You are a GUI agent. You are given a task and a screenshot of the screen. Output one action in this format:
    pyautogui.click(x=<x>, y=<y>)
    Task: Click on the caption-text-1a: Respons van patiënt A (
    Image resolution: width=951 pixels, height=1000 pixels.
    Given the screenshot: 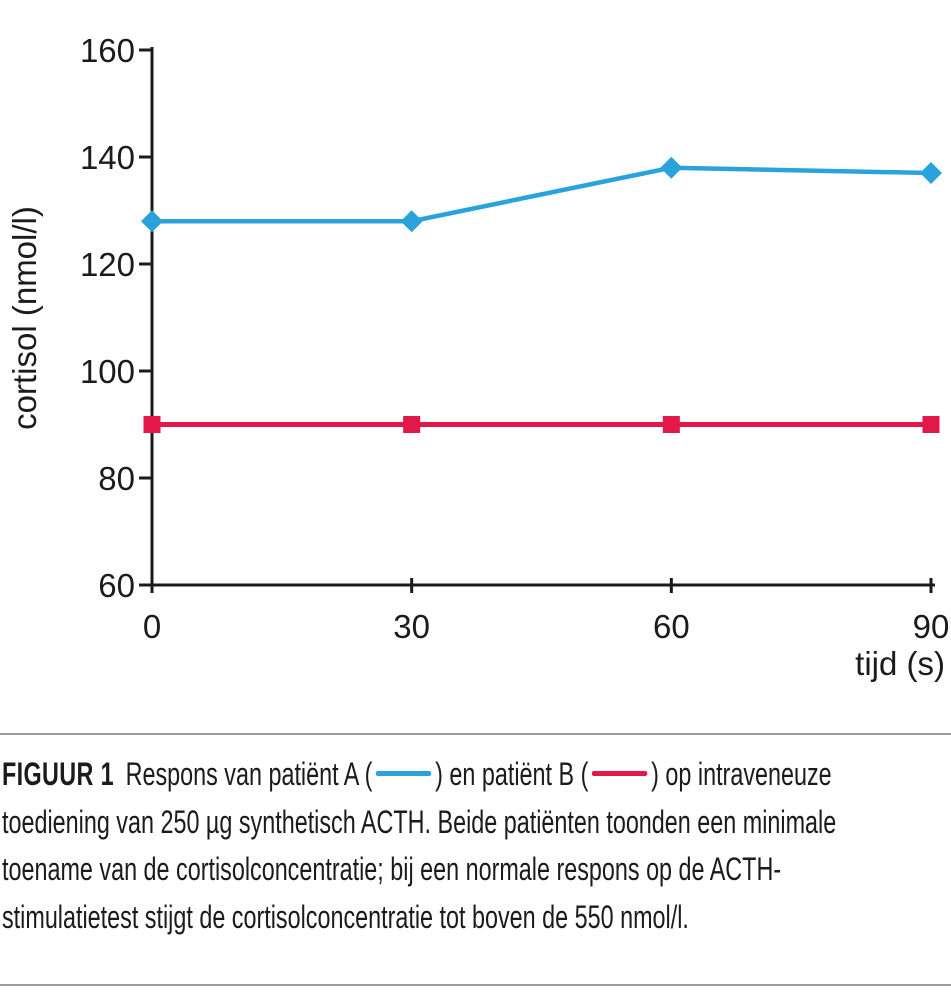 What is the action you would take?
    pyautogui.click(x=249, y=774)
    